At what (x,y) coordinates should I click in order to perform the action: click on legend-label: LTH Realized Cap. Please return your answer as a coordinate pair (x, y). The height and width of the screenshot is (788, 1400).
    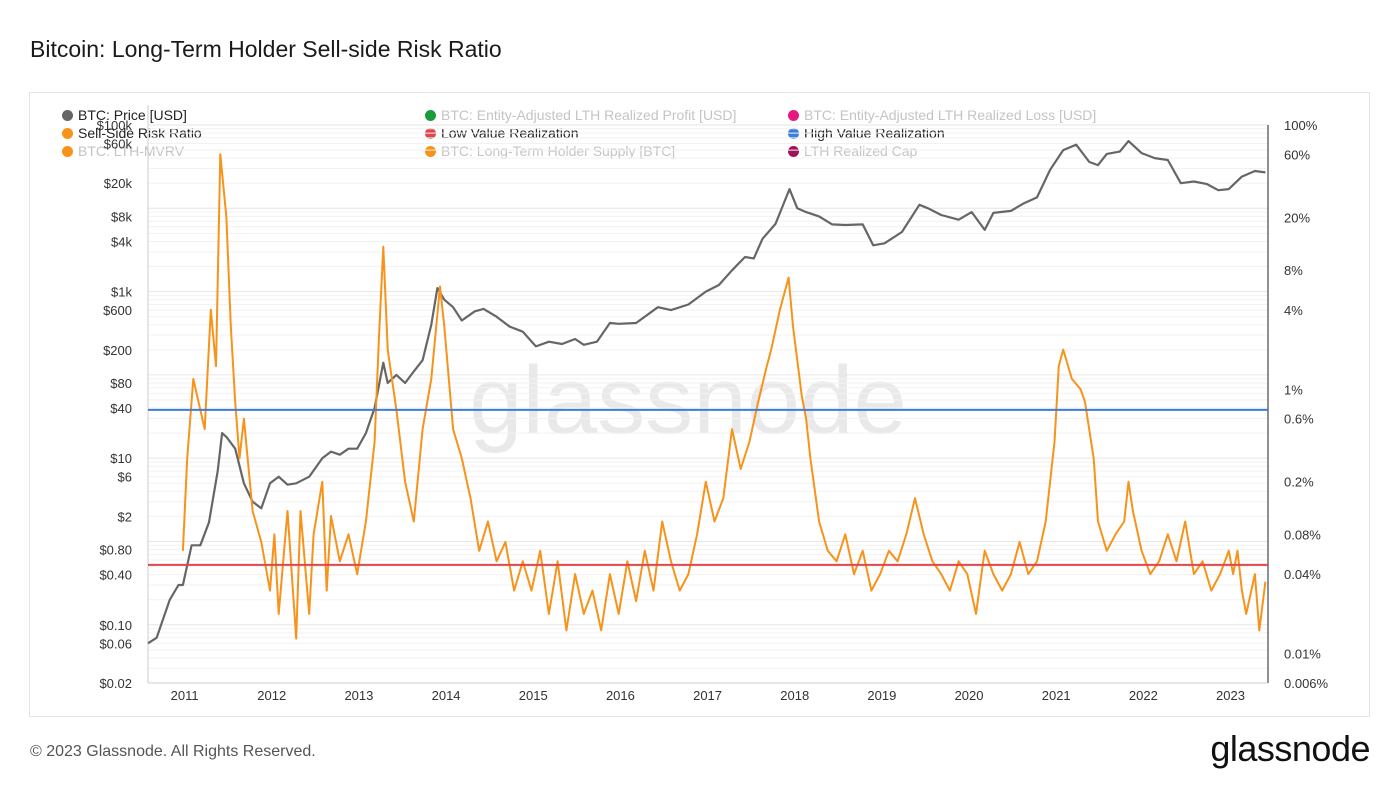
    Looking at the image, I should click on (861, 151).